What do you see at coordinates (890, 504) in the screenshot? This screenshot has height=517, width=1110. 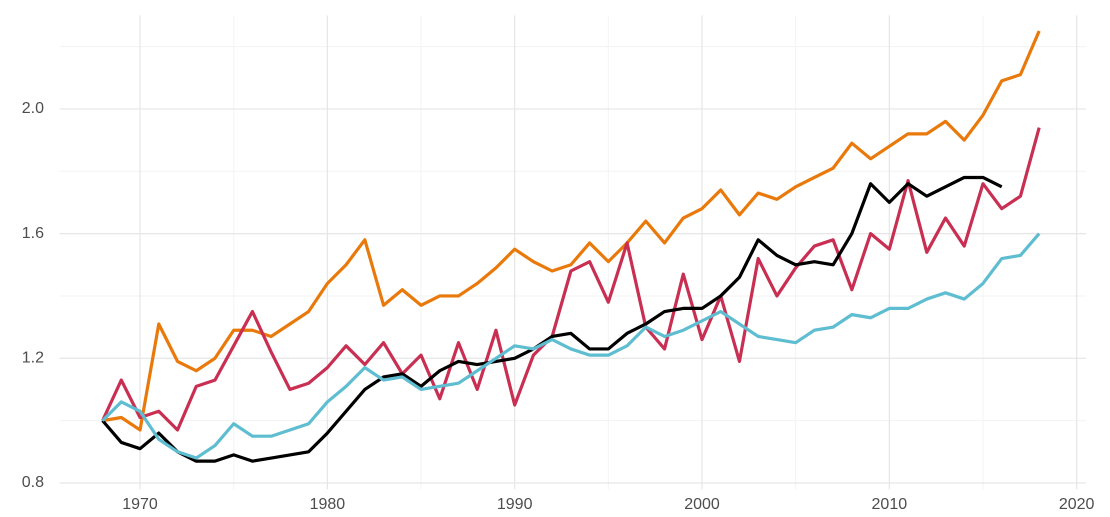 I see `x-tick-label: 2010` at bounding box center [890, 504].